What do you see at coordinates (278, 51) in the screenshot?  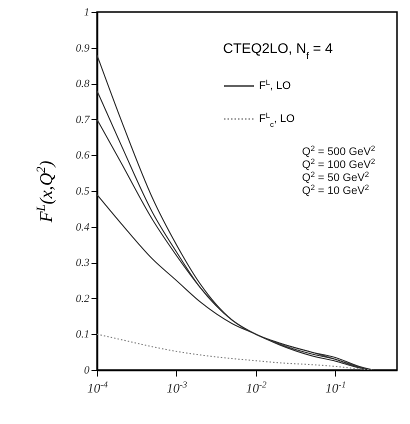 I see `legend-title: CTEQ2LO, N$_{f}$ = 4` at bounding box center [278, 51].